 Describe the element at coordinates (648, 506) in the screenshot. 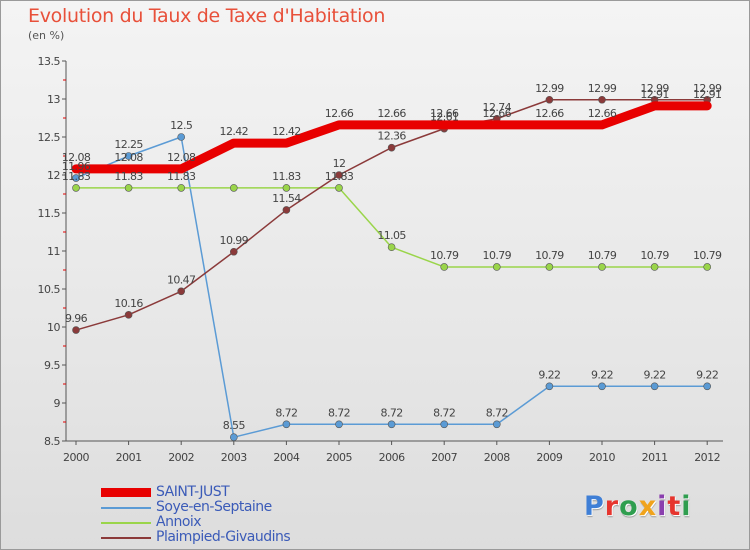

I see `logo-letter: x` at that location.